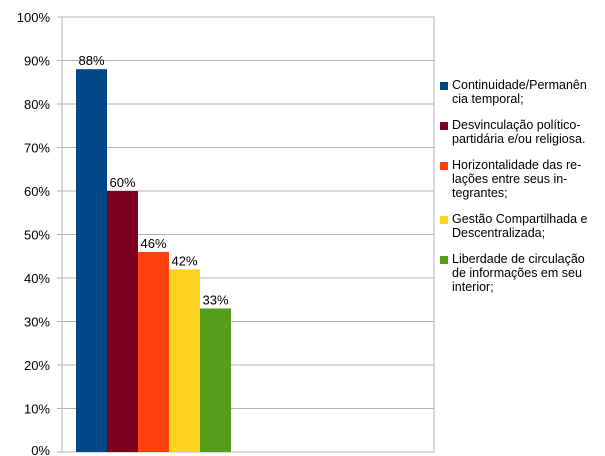 The image size is (605, 456). What do you see at coordinates (37, 365) in the screenshot?
I see `y-tick-label: 20%` at bounding box center [37, 365].